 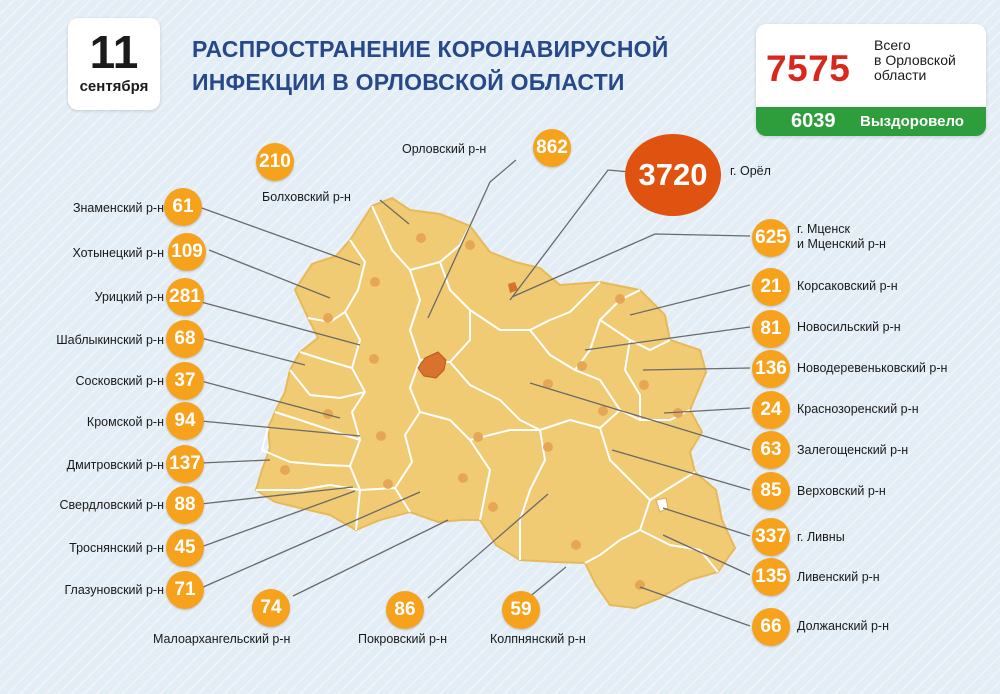 What do you see at coordinates (771, 287) in the screenshot?
I see `marker-korsakovsky: 21` at bounding box center [771, 287].